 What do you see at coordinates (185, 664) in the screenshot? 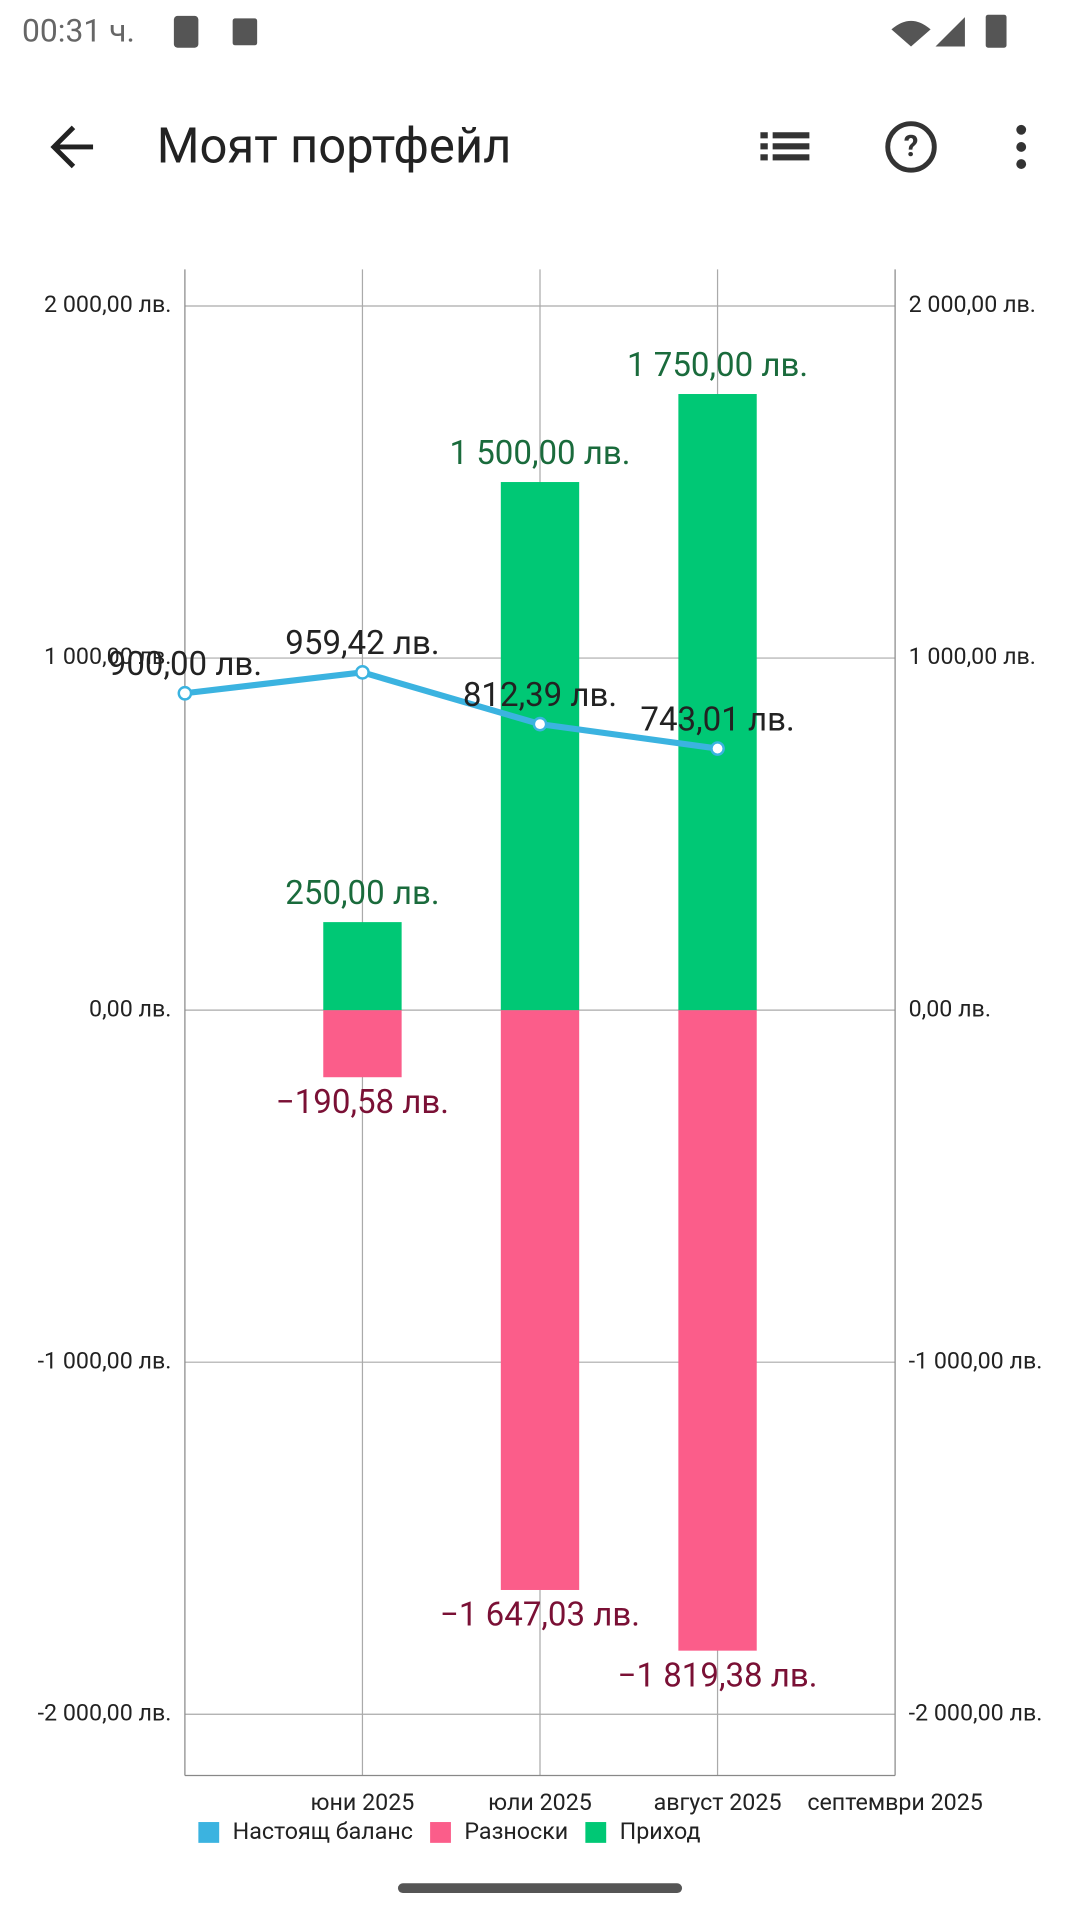
I see `line-value-label: 900,00 лв.` at bounding box center [185, 664].